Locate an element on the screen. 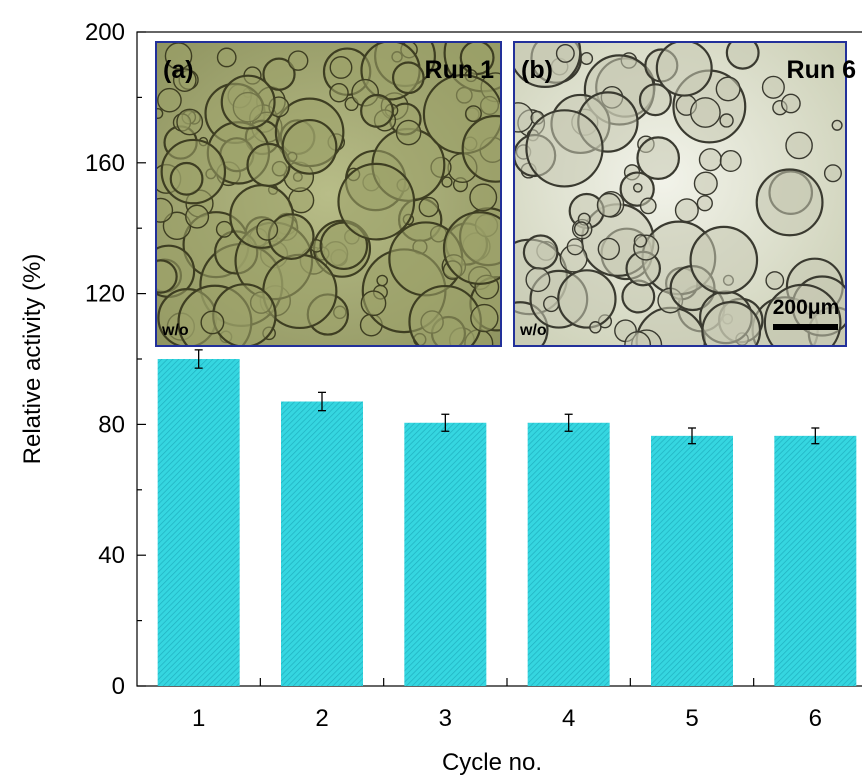 The height and width of the screenshot is (777, 862). x-tick-label-1: 1 is located at coordinates (198, 718).